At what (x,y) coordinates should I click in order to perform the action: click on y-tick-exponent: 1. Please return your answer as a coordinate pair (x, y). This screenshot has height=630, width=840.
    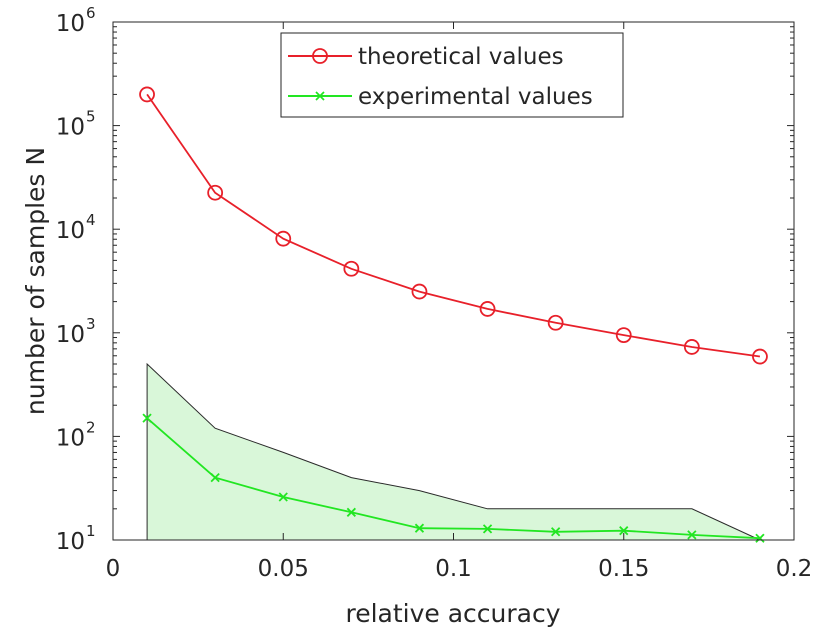
    Looking at the image, I should click on (91, 531).